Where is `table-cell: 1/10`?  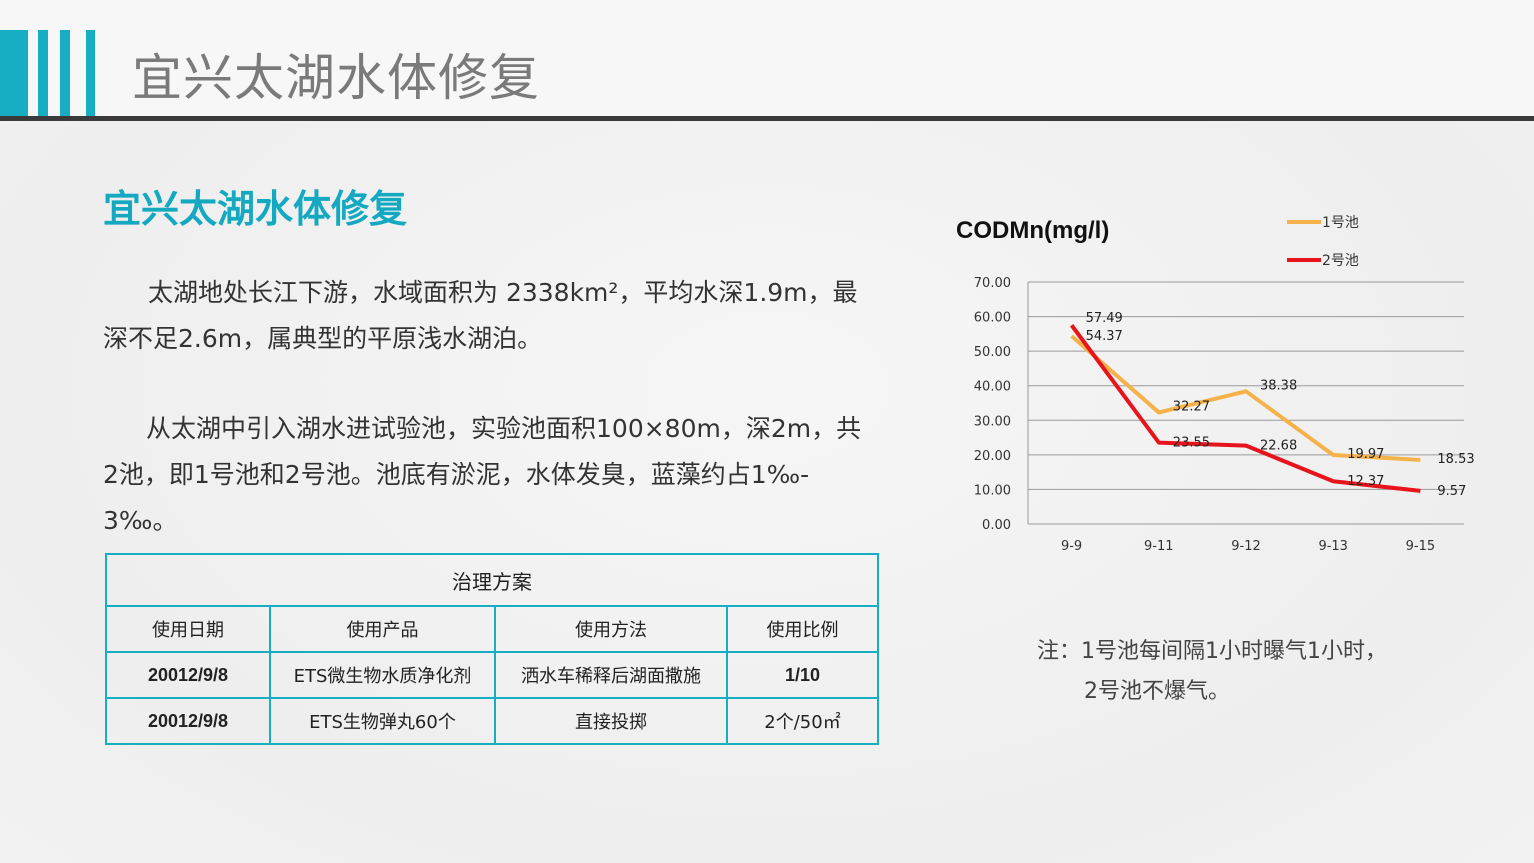 table-cell: 1/10 is located at coordinates (802, 675).